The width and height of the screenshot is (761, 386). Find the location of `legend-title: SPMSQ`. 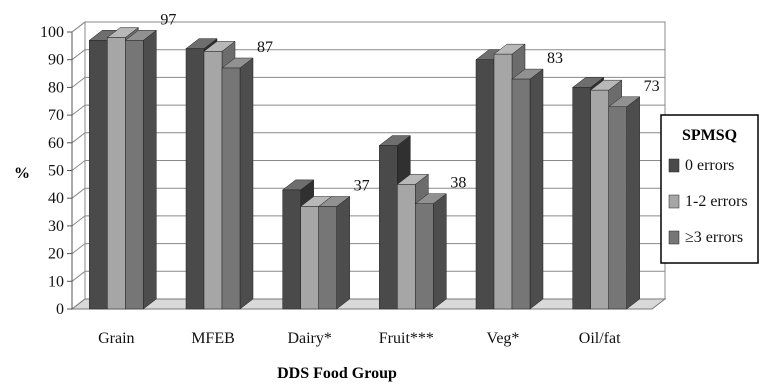

legend-title: SPMSQ is located at coordinates (709, 135).